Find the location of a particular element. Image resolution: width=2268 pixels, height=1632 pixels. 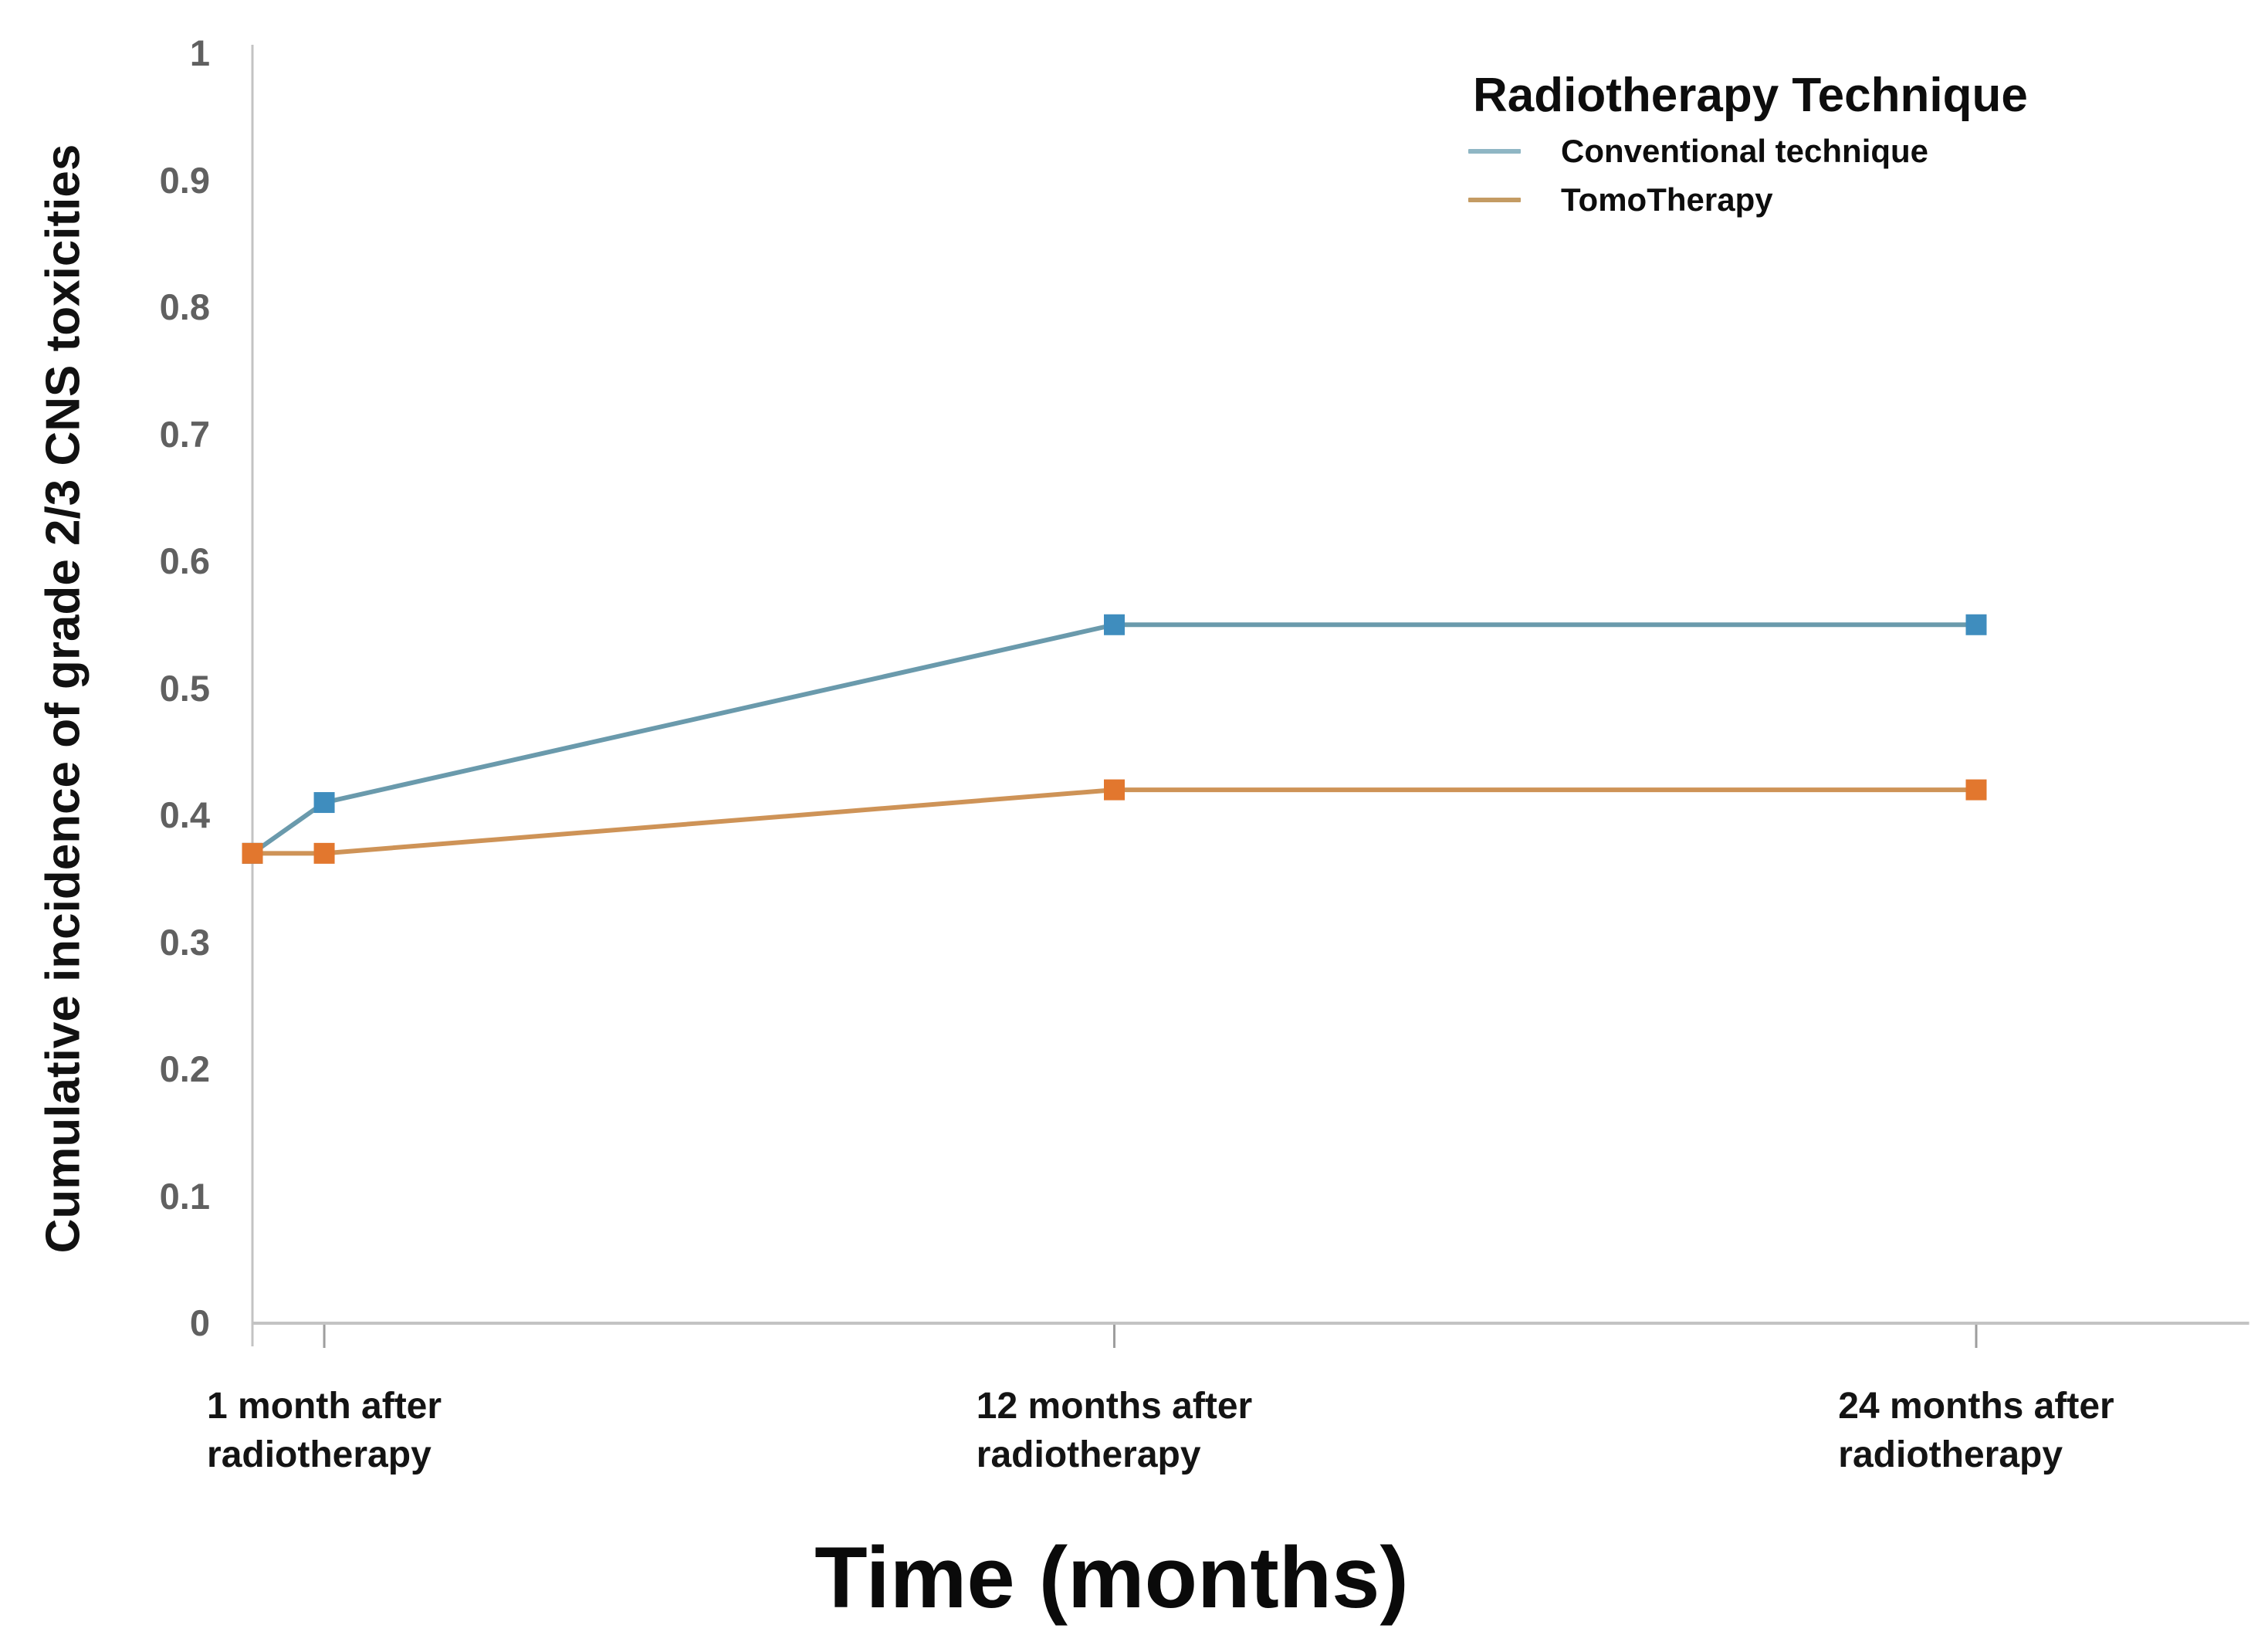

legend-swatch-tomotherapy-line-icon is located at coordinates (1494, 199).